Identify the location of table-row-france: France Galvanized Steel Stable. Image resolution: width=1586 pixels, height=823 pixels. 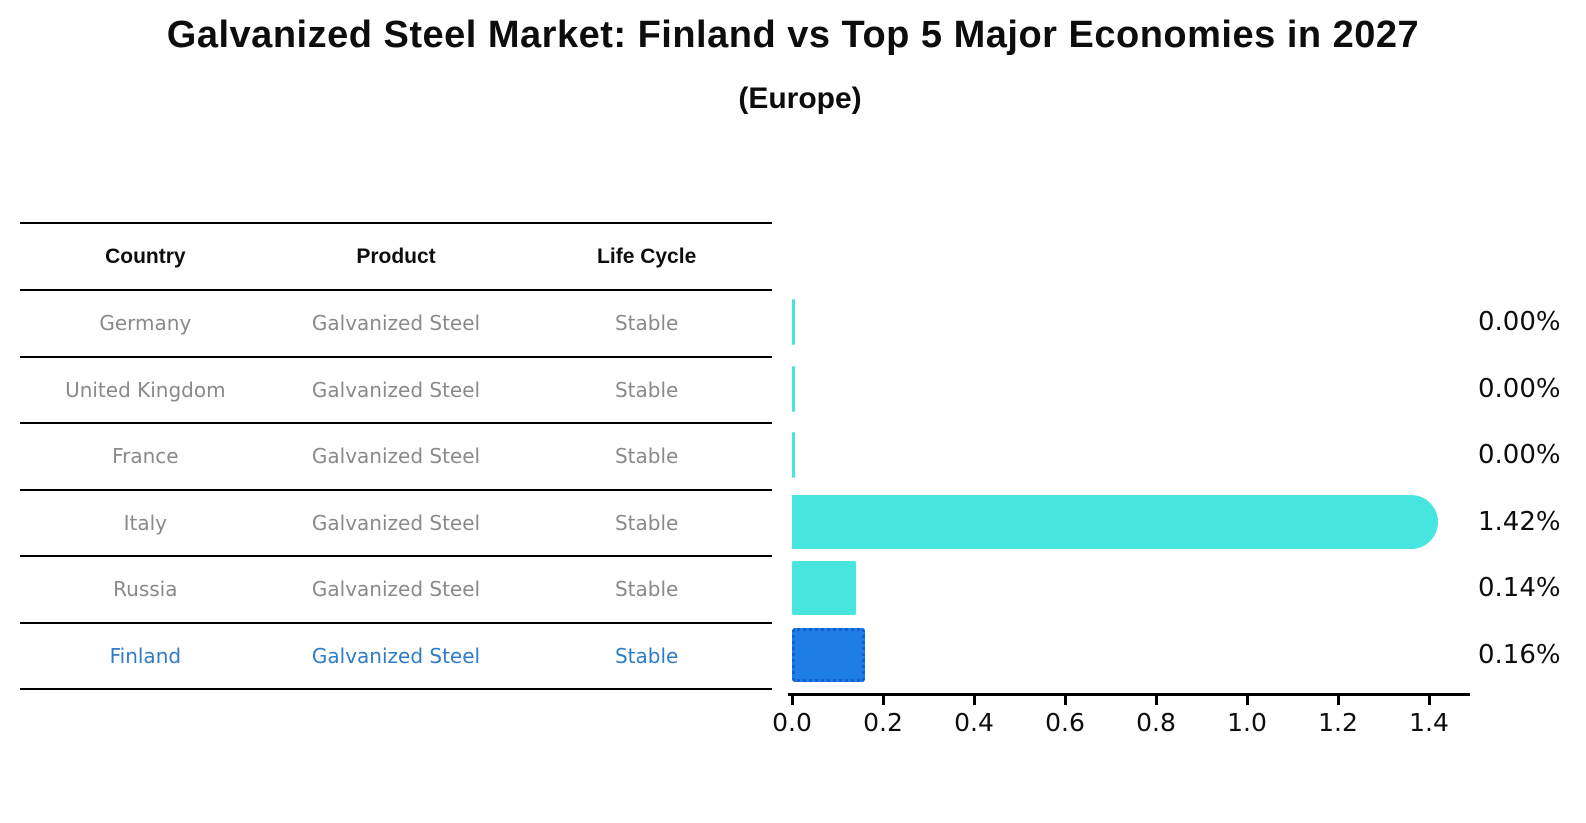
(396, 457).